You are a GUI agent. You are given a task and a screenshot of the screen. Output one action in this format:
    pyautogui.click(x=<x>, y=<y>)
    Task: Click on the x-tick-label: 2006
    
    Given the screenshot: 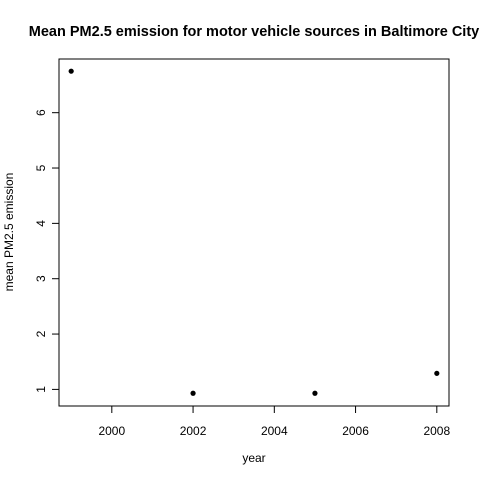 What is the action you would take?
    pyautogui.click(x=355, y=431)
    